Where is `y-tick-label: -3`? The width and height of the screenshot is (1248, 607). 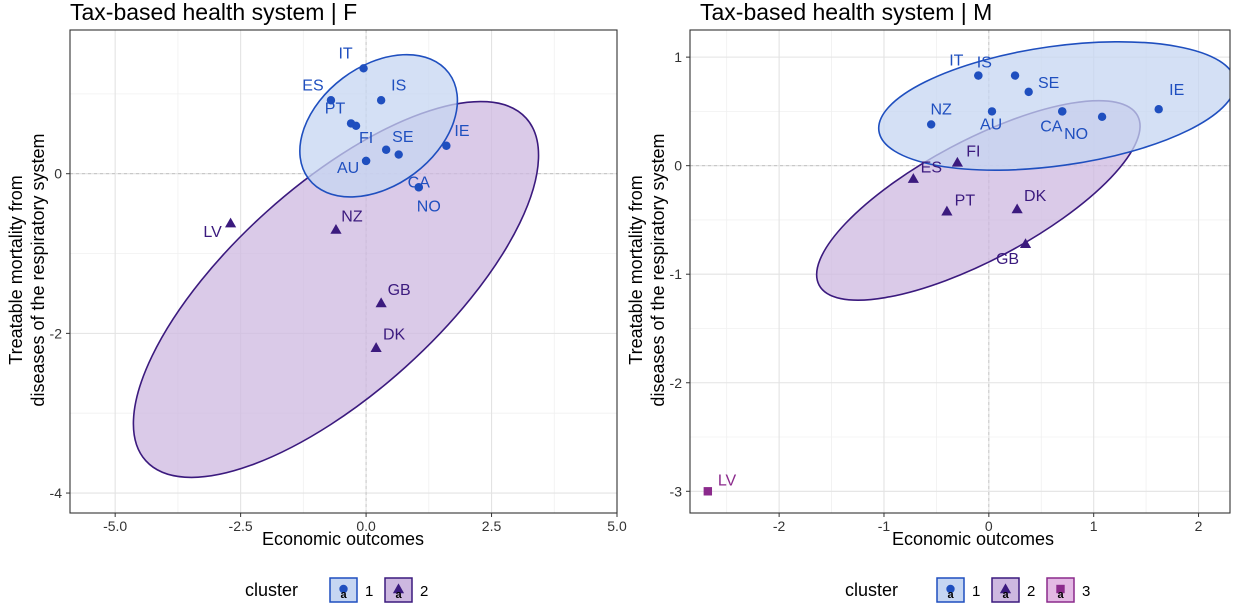
y-tick-label: -3 is located at coordinates (676, 491).